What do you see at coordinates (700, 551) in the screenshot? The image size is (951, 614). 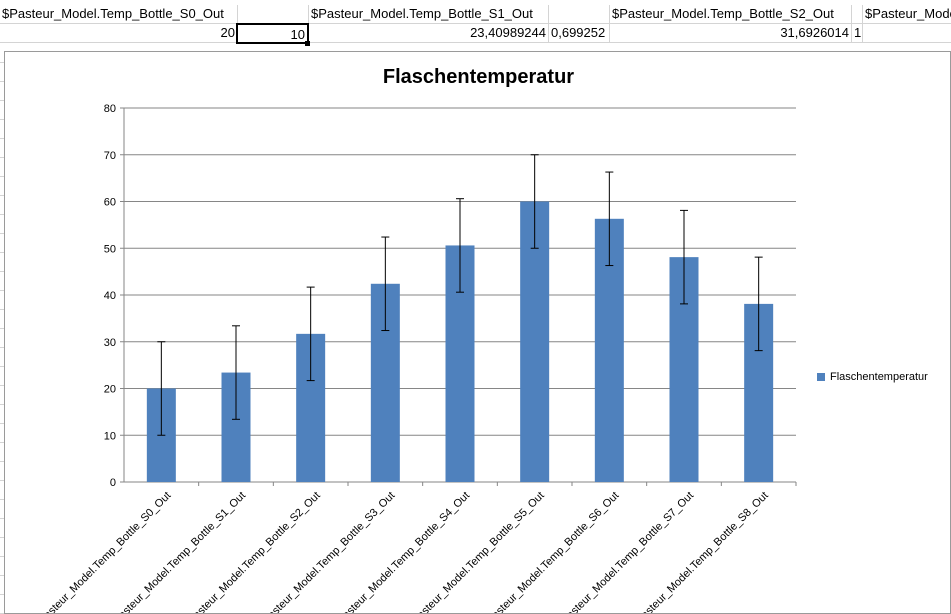 I see `x-tick-label: $Pasteur_Model.Temp_Bottle_S8_Out` at bounding box center [700, 551].